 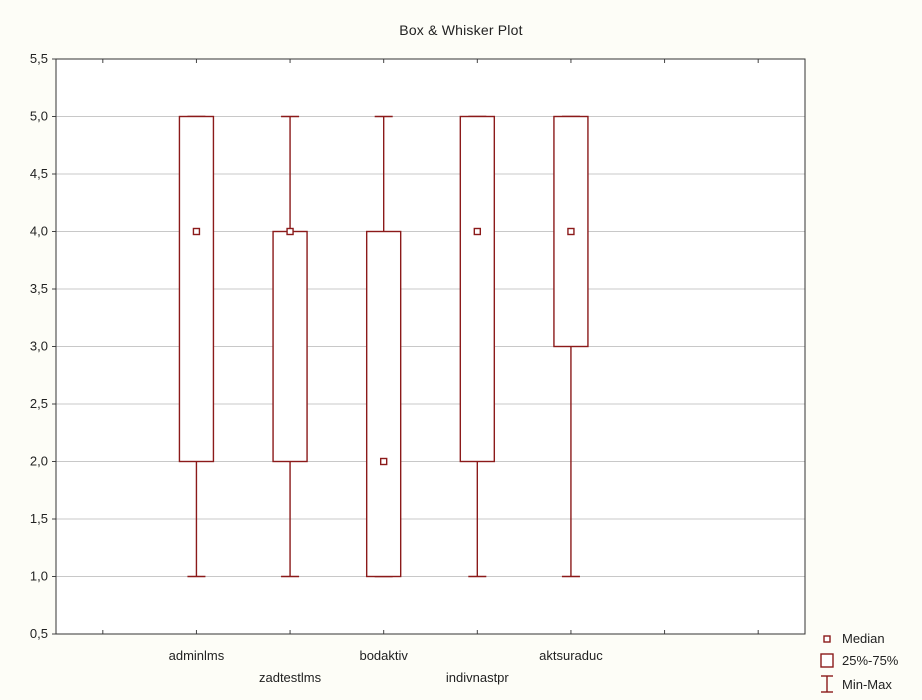 What do you see at coordinates (39, 633) in the screenshot?
I see `y-tick-label: 0,5` at bounding box center [39, 633].